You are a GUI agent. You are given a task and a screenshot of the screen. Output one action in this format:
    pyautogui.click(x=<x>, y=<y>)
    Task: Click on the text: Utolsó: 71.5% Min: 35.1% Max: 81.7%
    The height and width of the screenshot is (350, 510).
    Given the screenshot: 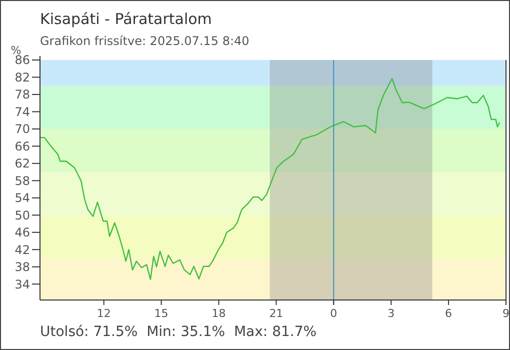 What is the action you would take?
    pyautogui.click(x=178, y=332)
    